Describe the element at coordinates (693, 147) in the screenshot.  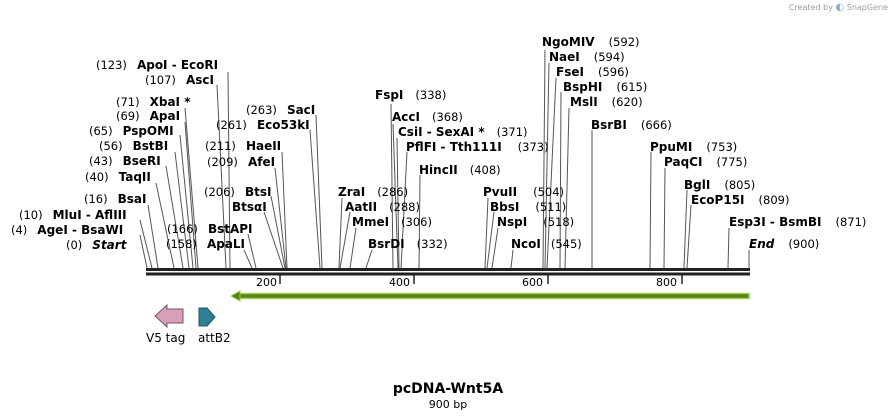
I see `site-ppumi: PpuMI (753)` at that location.